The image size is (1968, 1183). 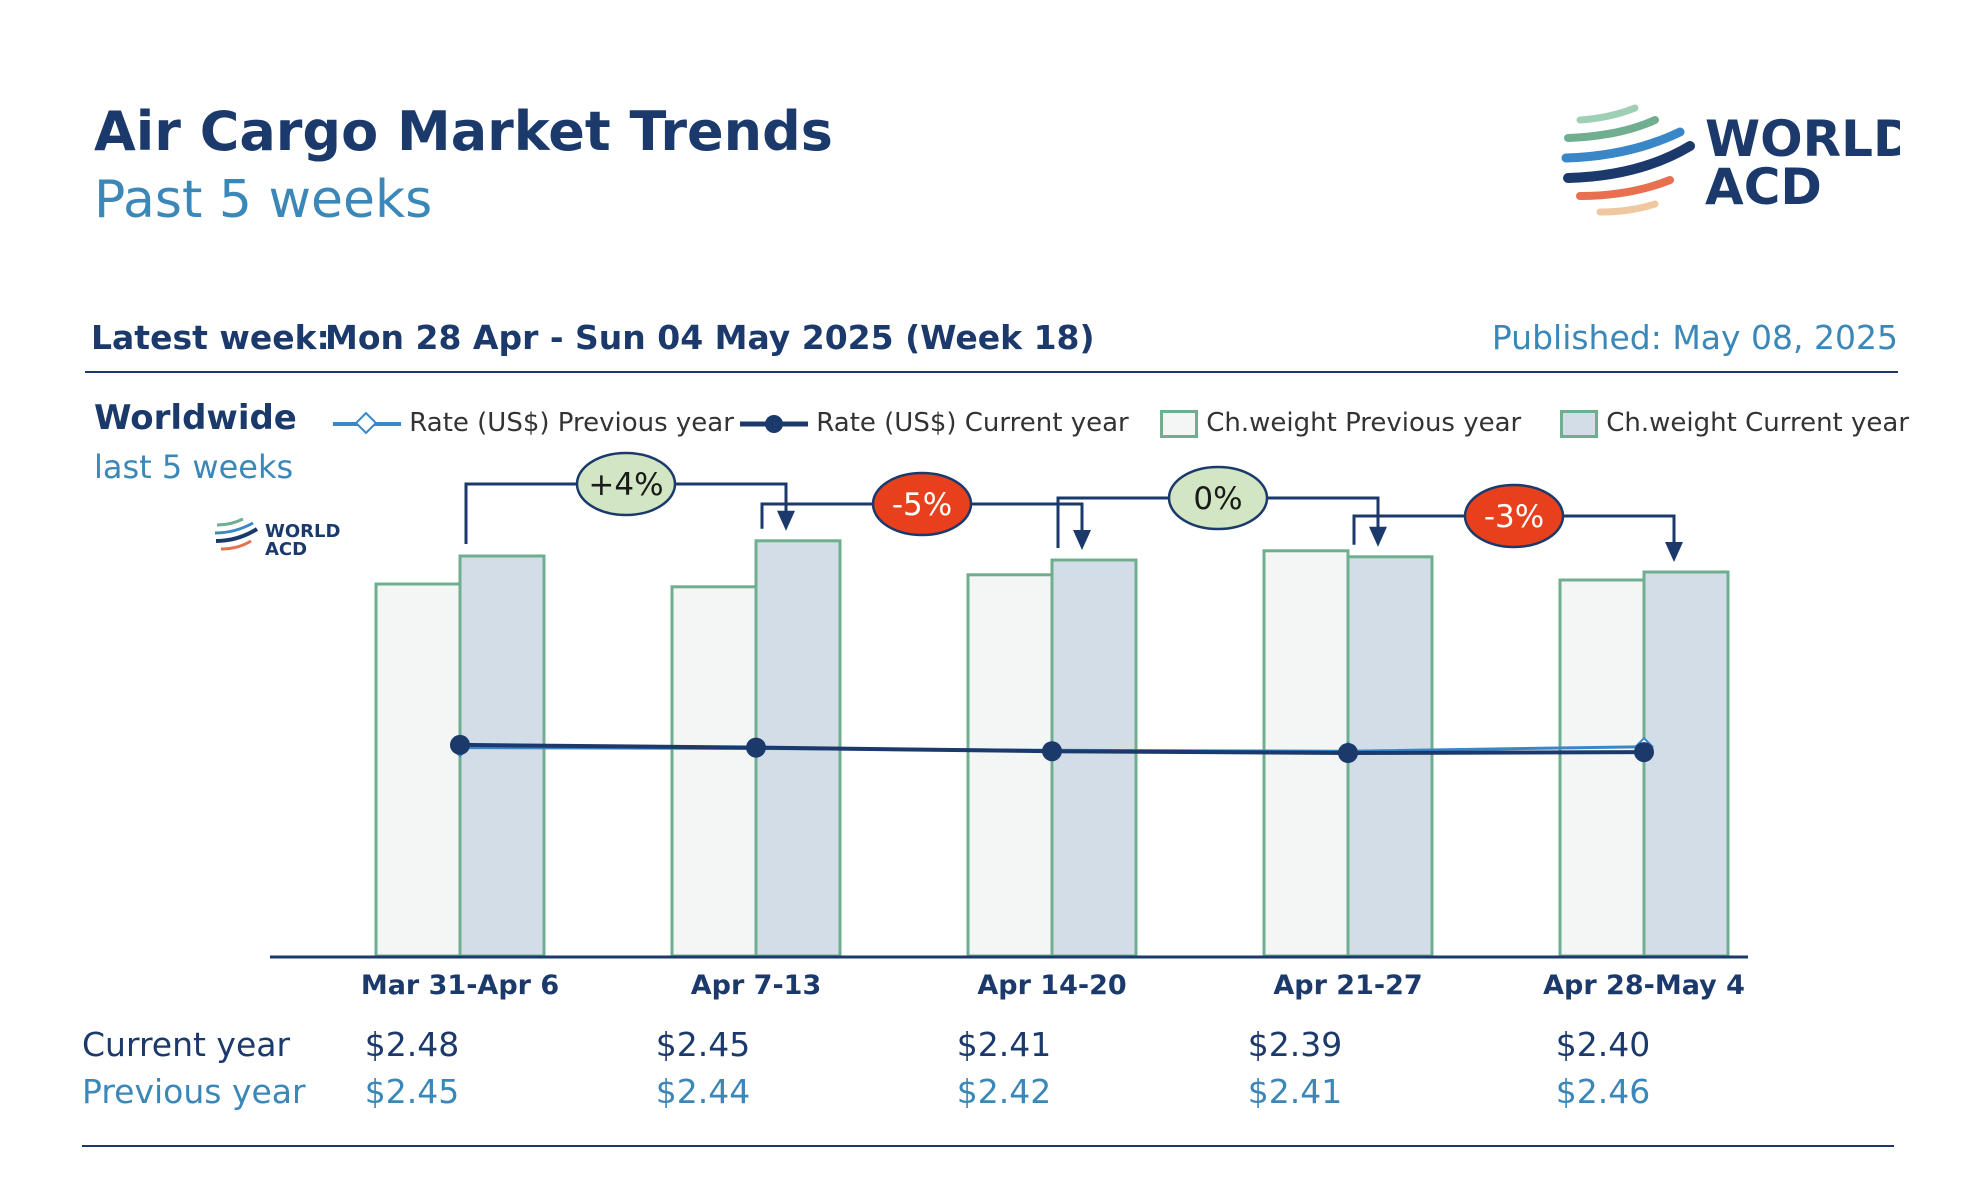 What do you see at coordinates (195, 418) in the screenshot?
I see `region-name: Worldwide` at bounding box center [195, 418].